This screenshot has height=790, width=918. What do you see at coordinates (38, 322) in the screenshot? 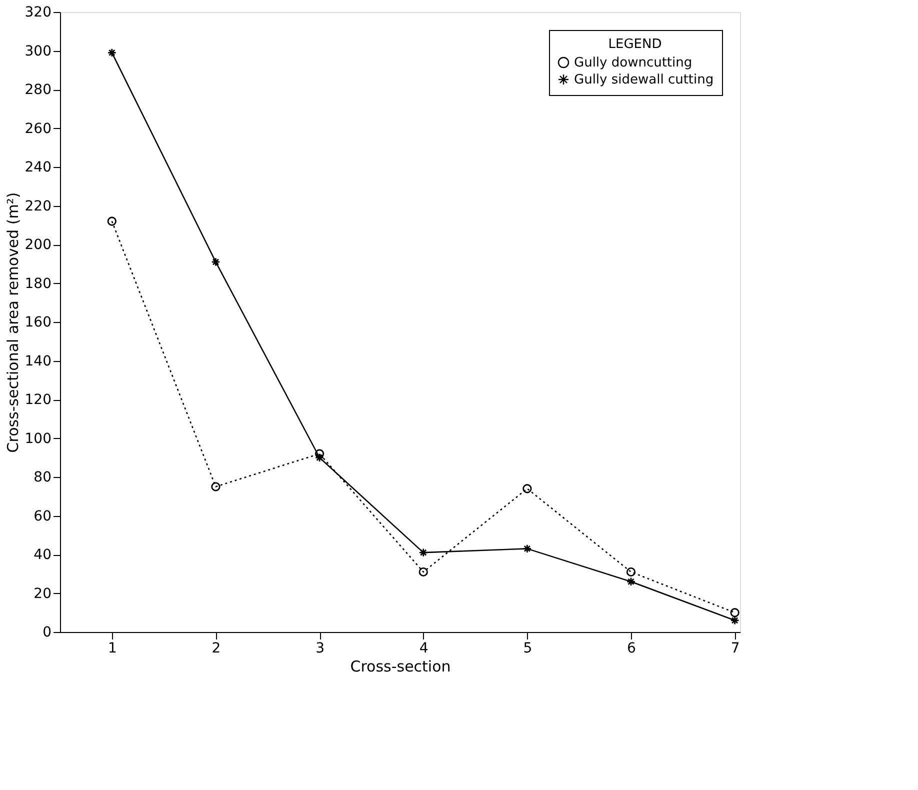
I see `y-tick-label: 160` at bounding box center [38, 322].